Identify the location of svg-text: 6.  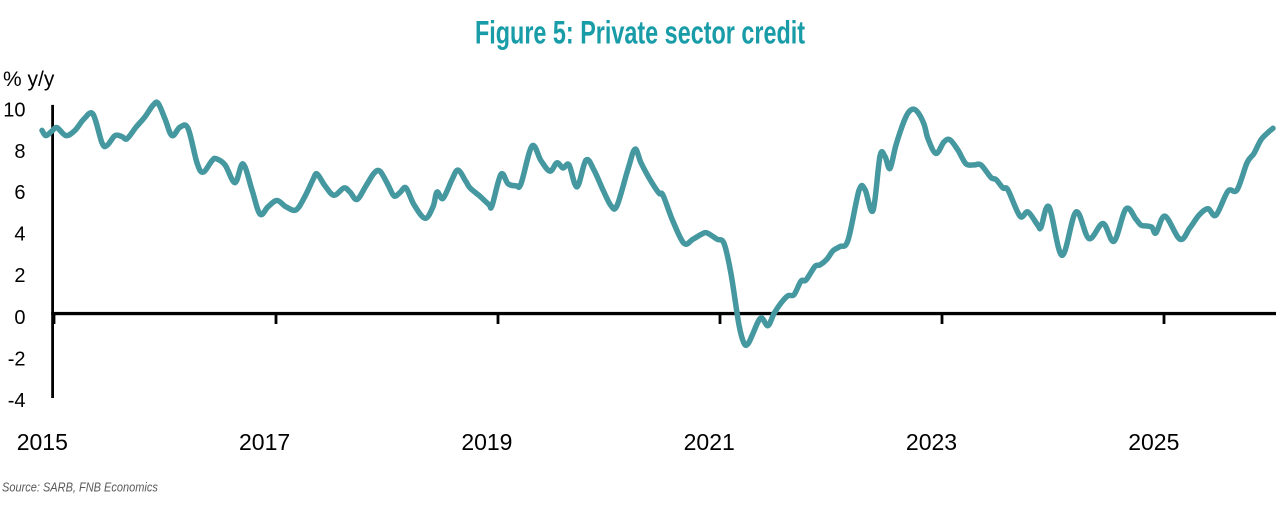
(19, 193).